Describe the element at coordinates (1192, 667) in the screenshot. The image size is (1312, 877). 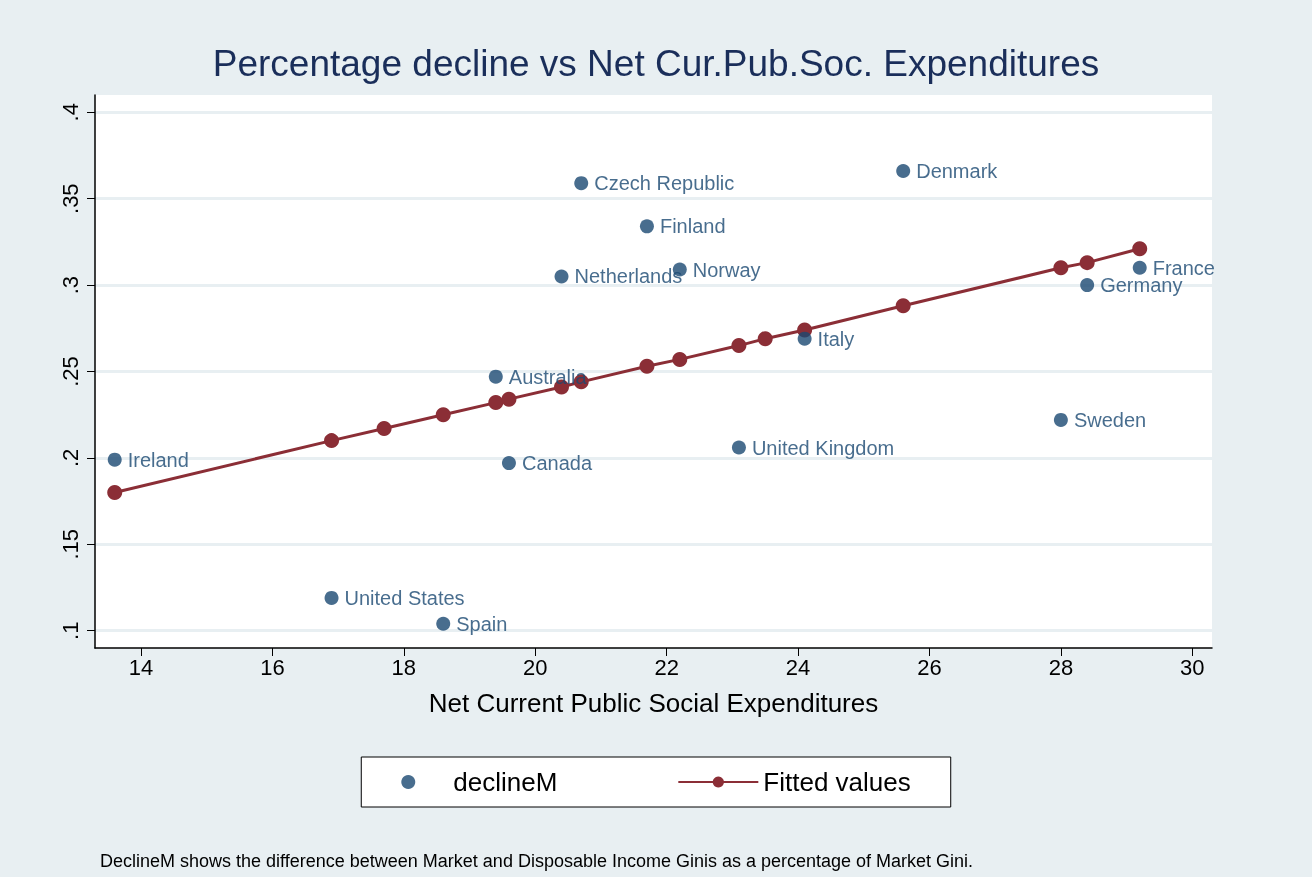
I see `x-tick-label: 30` at that location.